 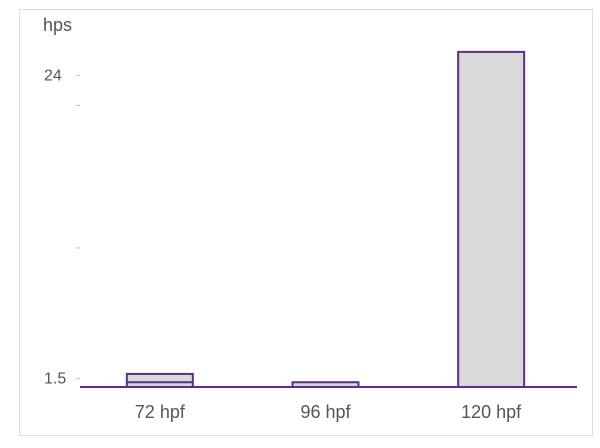 I want to click on bar-120-hpf, so click(x=491, y=219).